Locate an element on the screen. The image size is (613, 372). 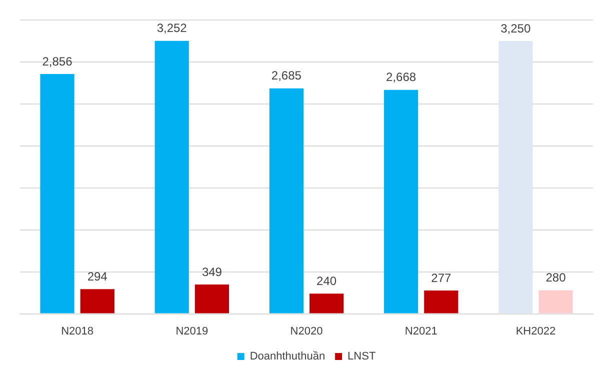
data-label: 3,252 is located at coordinates (172, 28).